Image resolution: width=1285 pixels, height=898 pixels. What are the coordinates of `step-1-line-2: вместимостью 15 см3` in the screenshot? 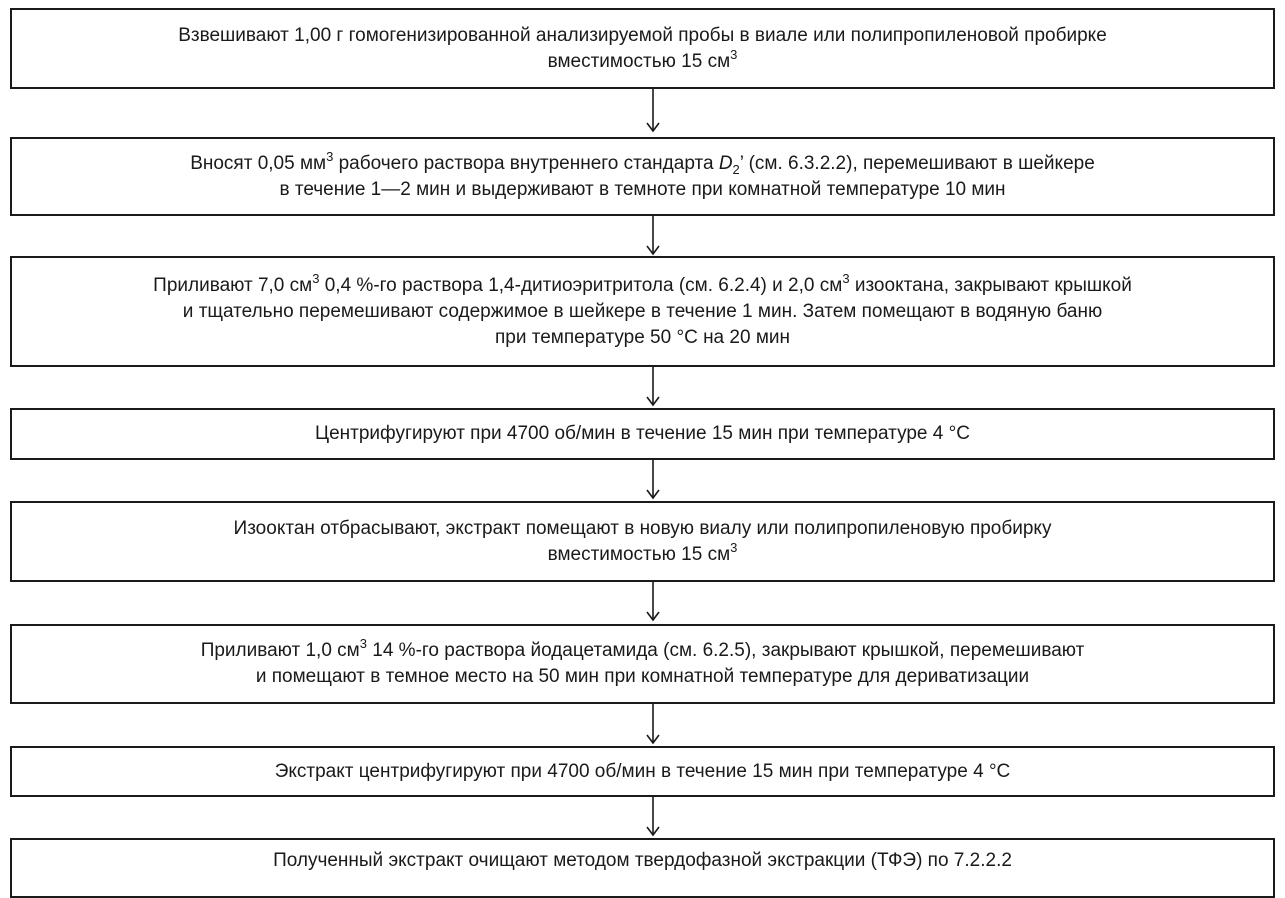 It's located at (642, 59).